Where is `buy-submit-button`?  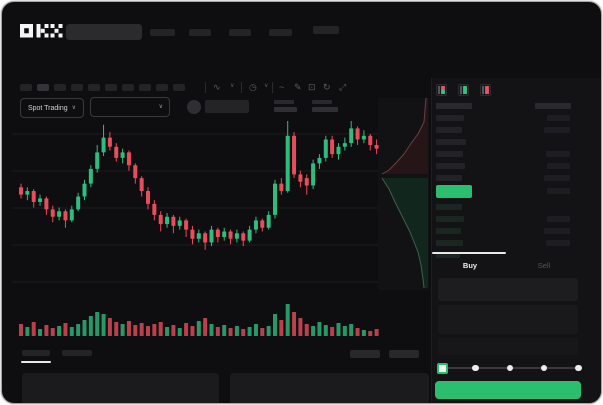
buy-submit-button is located at coordinates (508, 390).